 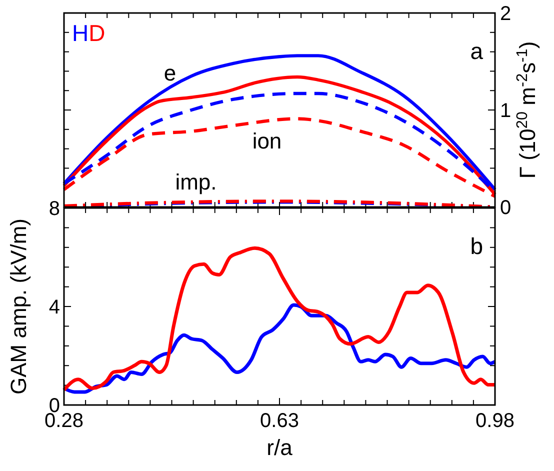 I want to click on y-axis-title: GAM amp. (kV/m), so click(x=18, y=306).